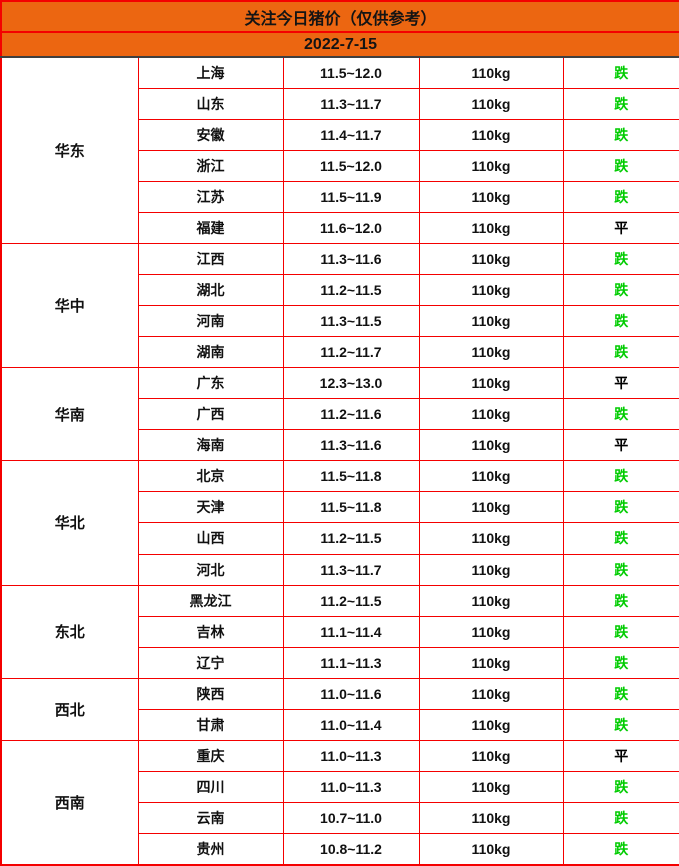 The image size is (679, 866). I want to click on price-range-cell: 11.1~11.3, so click(351, 662).